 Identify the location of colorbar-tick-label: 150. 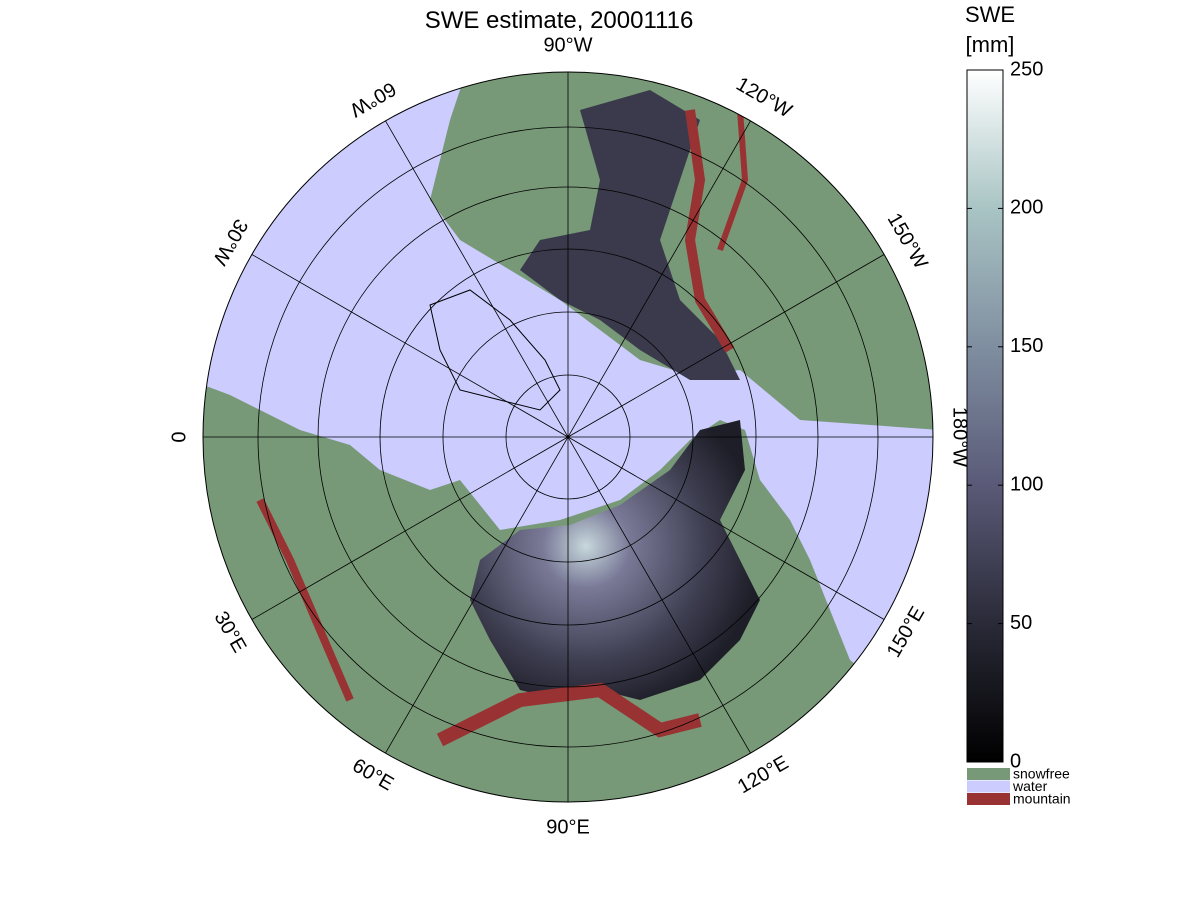
(1026, 346).